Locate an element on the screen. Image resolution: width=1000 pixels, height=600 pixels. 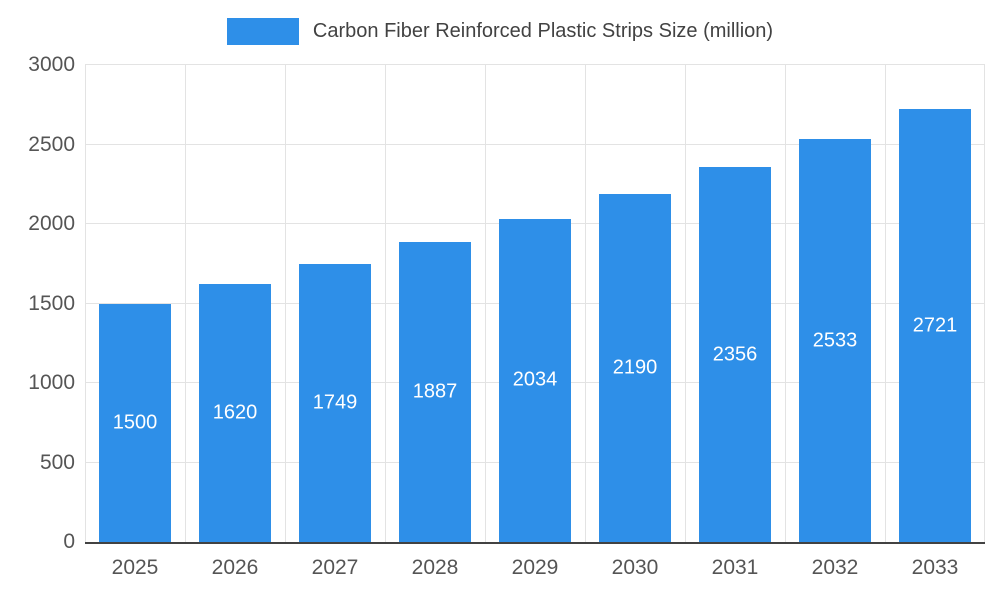
x-tick-label: 2033 is located at coordinates (935, 567).